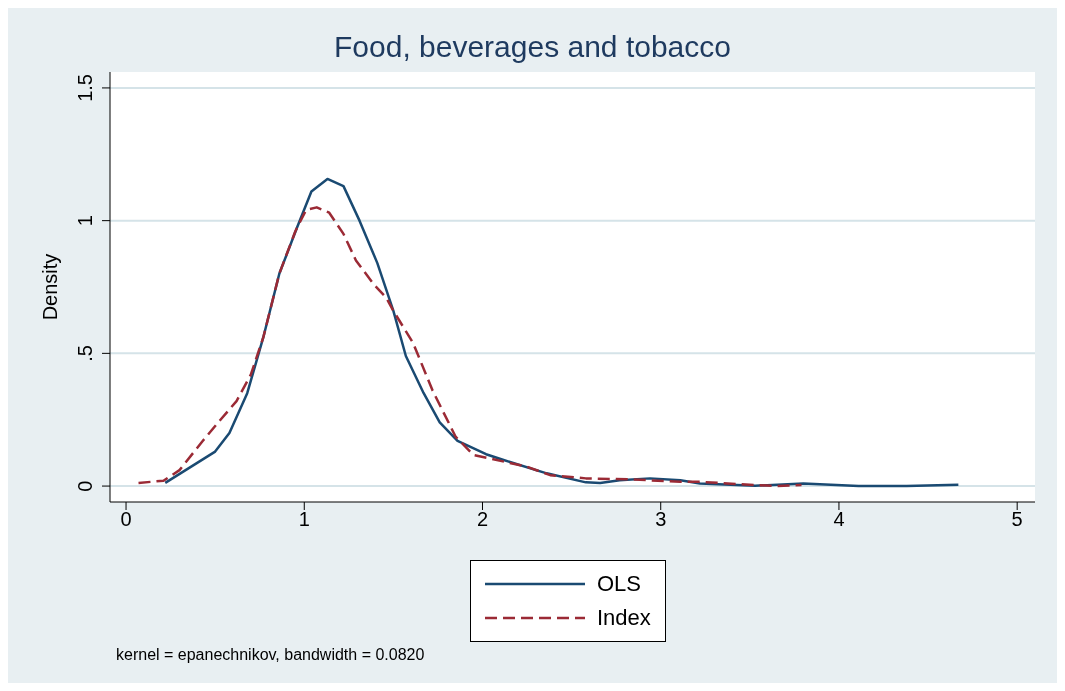 The image size is (1065, 691). I want to click on x-tick-label: 3, so click(661, 519).